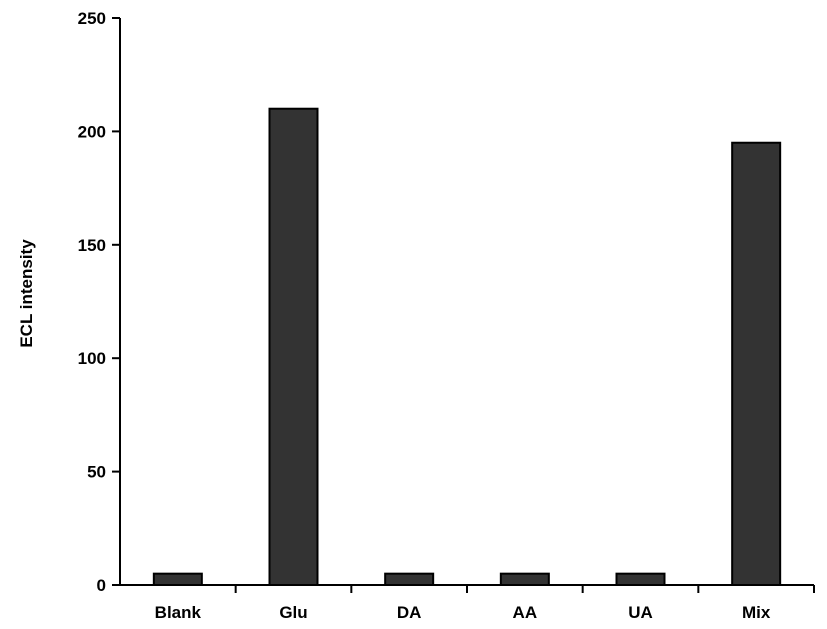  Describe the element at coordinates (409, 612) in the screenshot. I see `x-category-label: DA` at that location.